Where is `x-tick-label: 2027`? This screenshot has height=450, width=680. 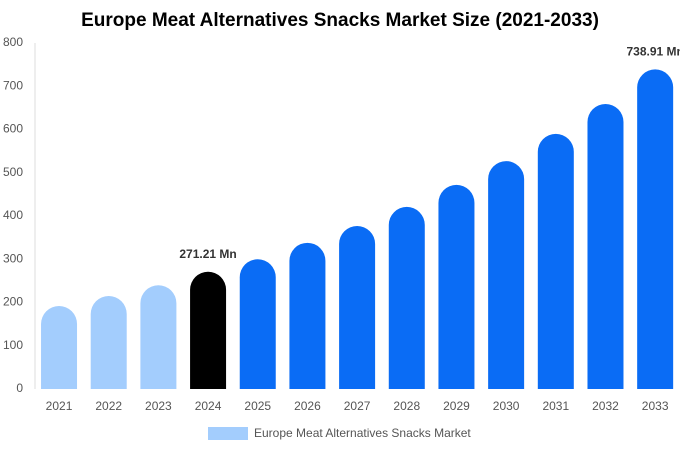 x-tick-label: 2027 is located at coordinates (357, 406).